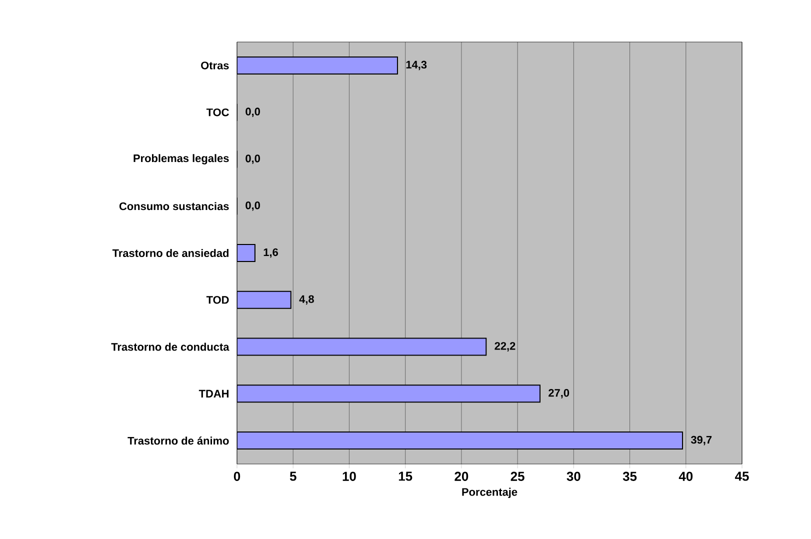 The height and width of the screenshot is (539, 811). What do you see at coordinates (213, 394) in the screenshot?
I see `y-tick-label: TDAH` at bounding box center [213, 394].